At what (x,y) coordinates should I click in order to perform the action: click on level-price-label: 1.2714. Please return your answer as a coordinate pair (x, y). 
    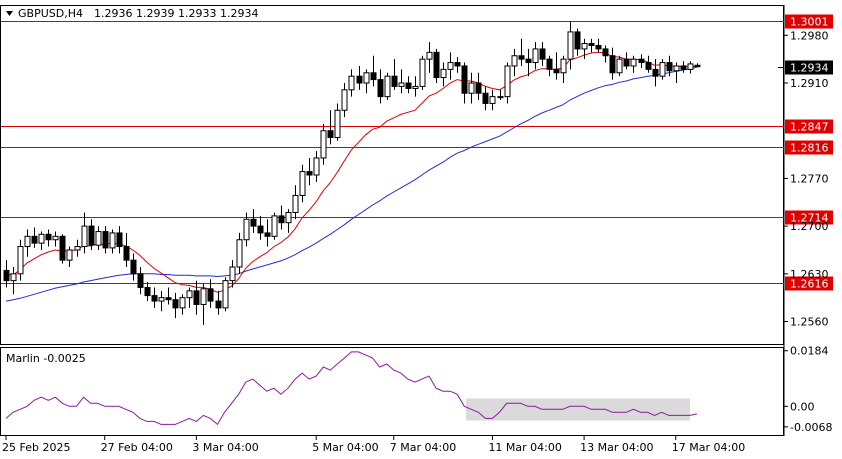
    Looking at the image, I should click on (809, 218).